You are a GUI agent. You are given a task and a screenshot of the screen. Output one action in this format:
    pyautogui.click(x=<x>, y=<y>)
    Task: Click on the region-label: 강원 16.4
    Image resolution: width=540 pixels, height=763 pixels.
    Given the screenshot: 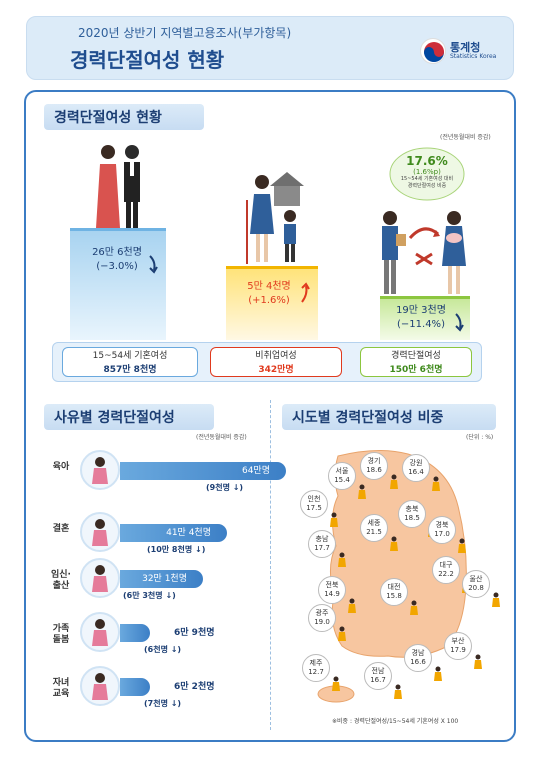 What is the action you would take?
    pyautogui.click(x=416, y=468)
    